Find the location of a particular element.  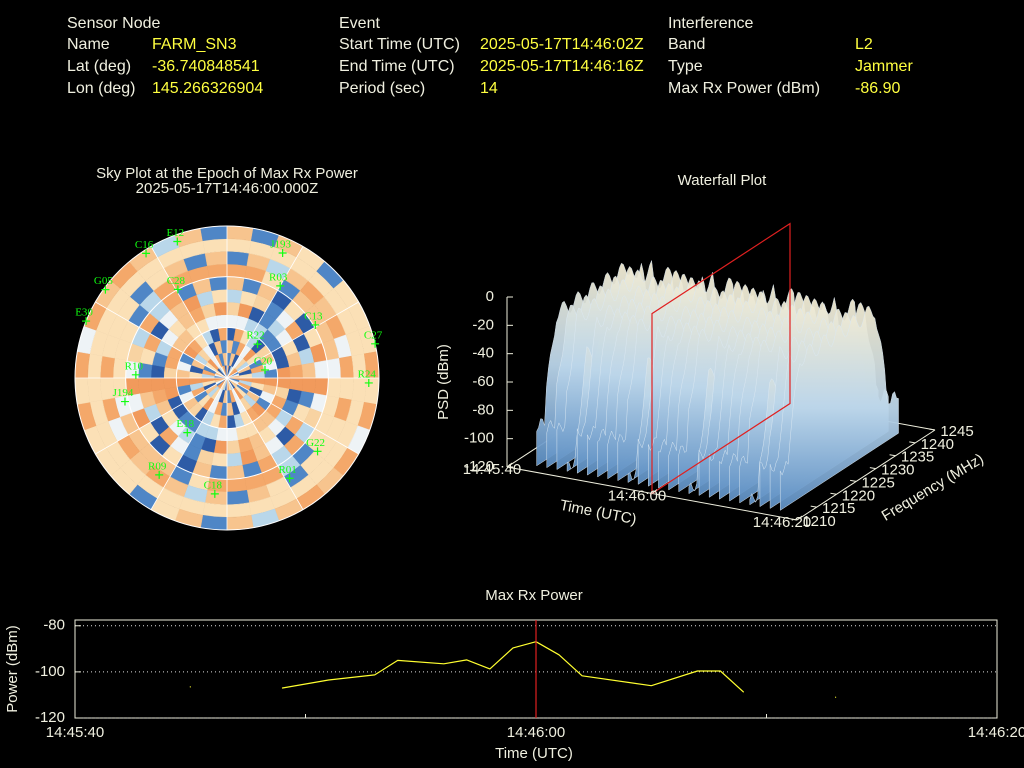

chart-title: Sky Plot at the Epoch of Max Rx Power is located at coordinates (227, 173).